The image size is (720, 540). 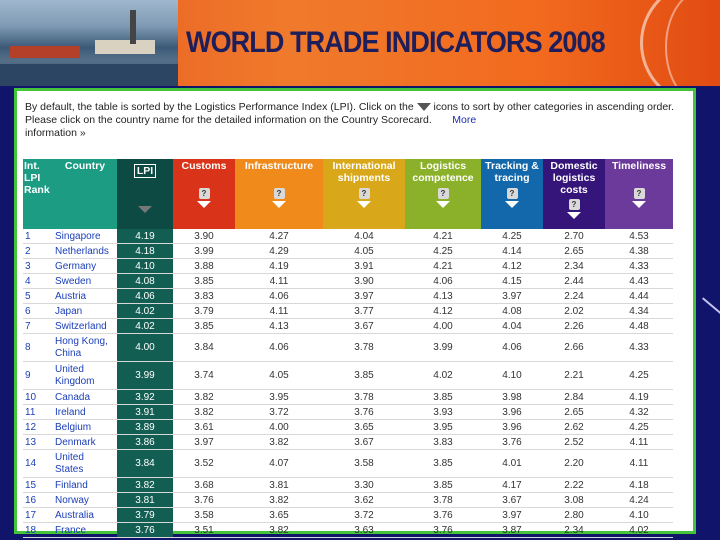 What do you see at coordinates (512, 204) in the screenshot?
I see `sort-tracking-icon` at bounding box center [512, 204].